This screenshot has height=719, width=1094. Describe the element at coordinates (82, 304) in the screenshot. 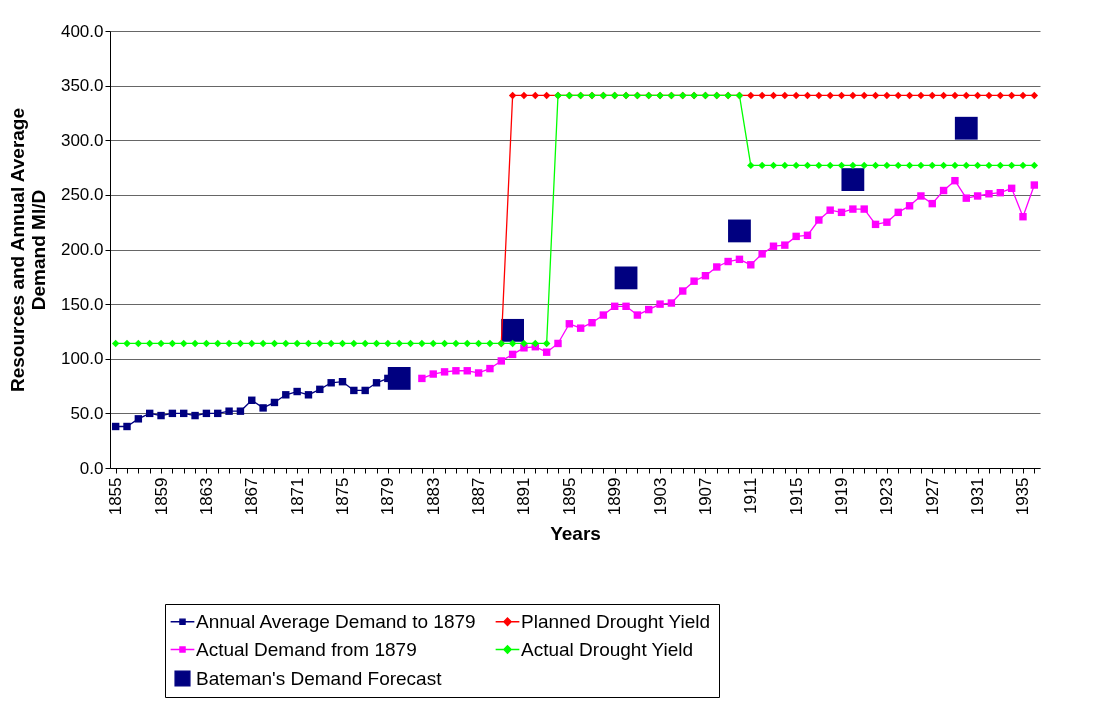

I see `y-tick-label: 150.0` at that location.